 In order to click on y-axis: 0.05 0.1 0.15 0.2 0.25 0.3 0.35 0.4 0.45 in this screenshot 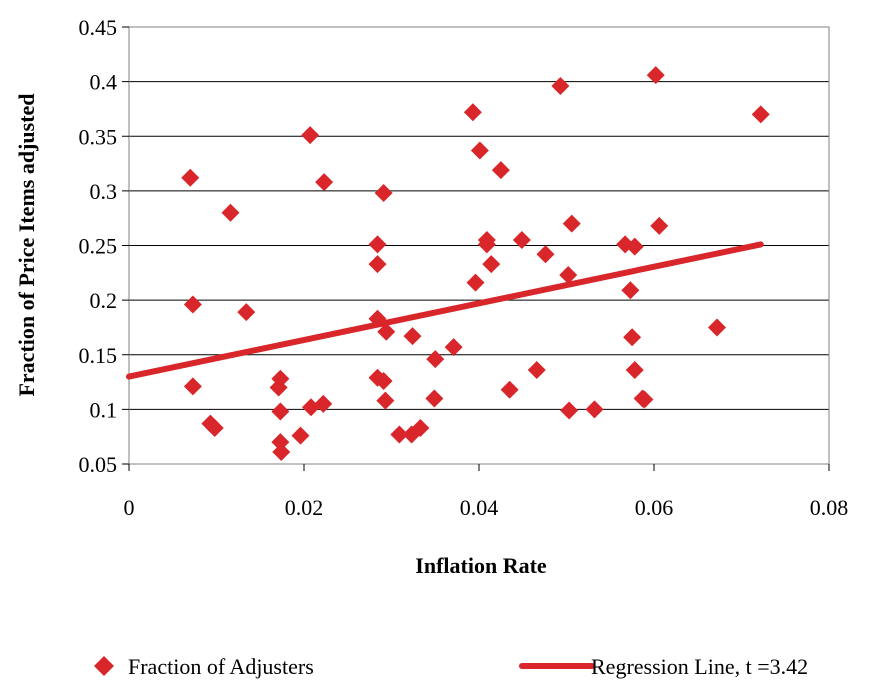, I will do `click(104, 246)`.